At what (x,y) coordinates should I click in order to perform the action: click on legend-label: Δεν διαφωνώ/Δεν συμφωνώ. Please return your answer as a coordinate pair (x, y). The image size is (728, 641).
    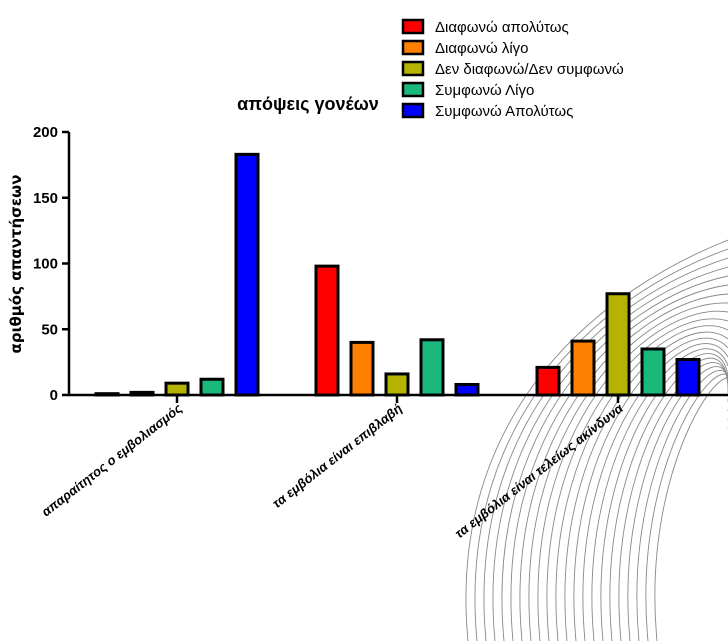
    Looking at the image, I should click on (529, 69).